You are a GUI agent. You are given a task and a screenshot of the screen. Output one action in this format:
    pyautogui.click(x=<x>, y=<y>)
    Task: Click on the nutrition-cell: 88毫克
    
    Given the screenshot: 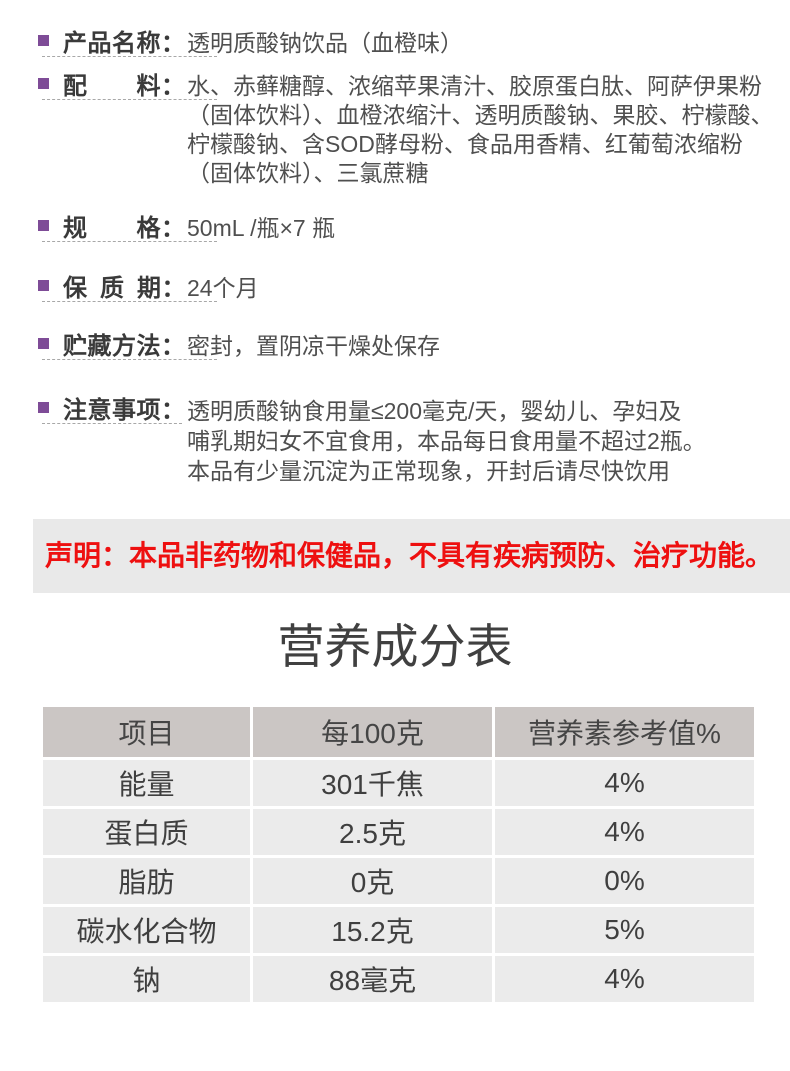 What is the action you would take?
    pyautogui.click(x=372, y=979)
    